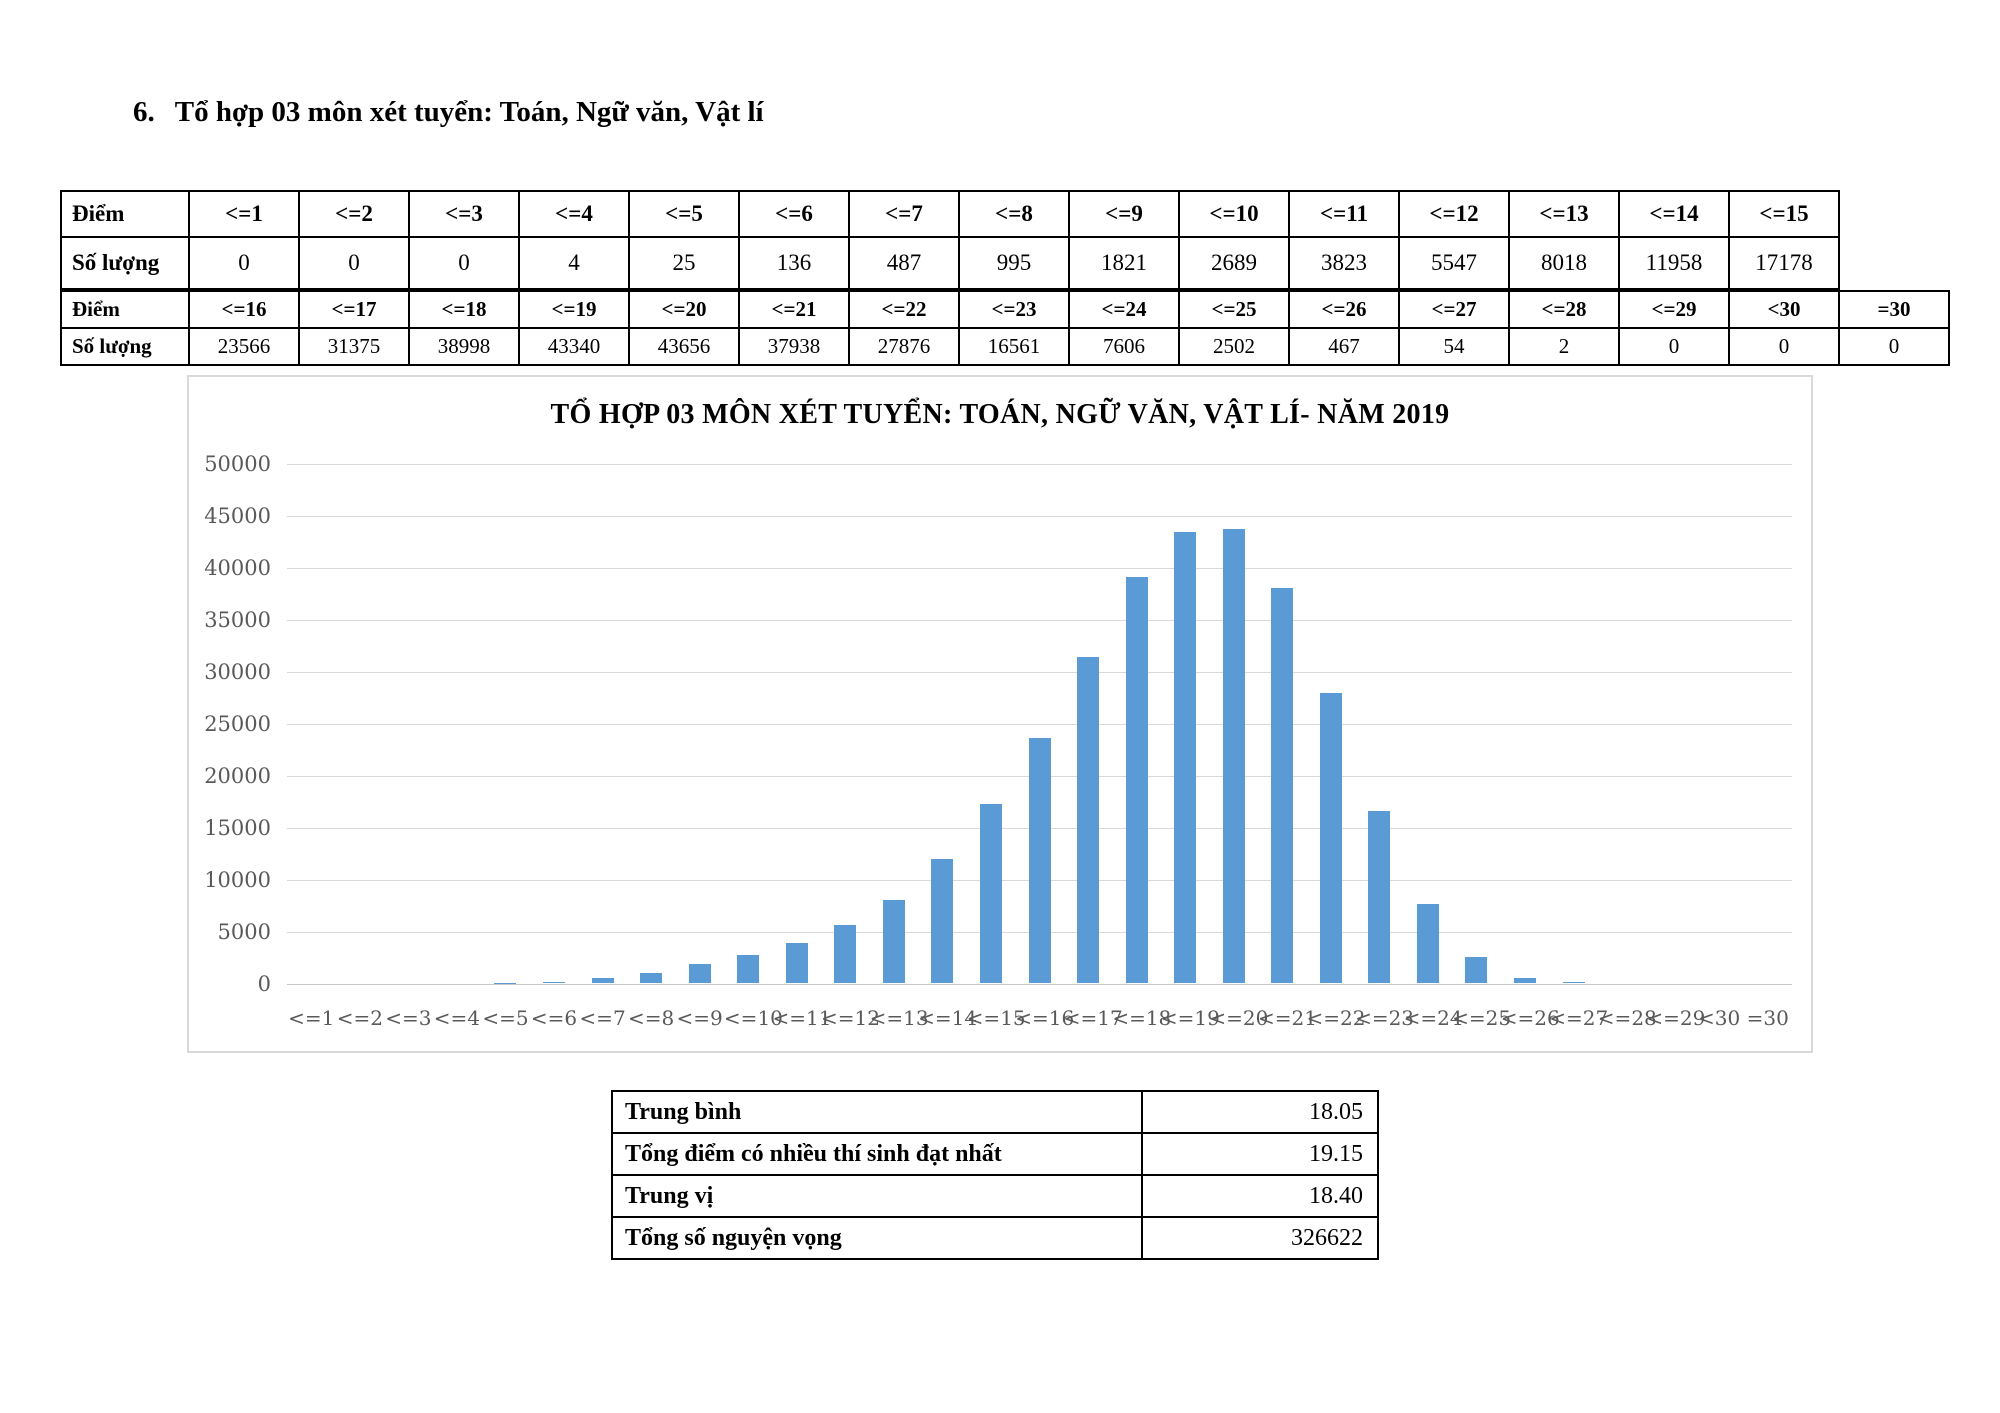 The width and height of the screenshot is (2000, 1413). What do you see at coordinates (1564, 263) in the screenshot?
I see `count-cell: 8018` at bounding box center [1564, 263].